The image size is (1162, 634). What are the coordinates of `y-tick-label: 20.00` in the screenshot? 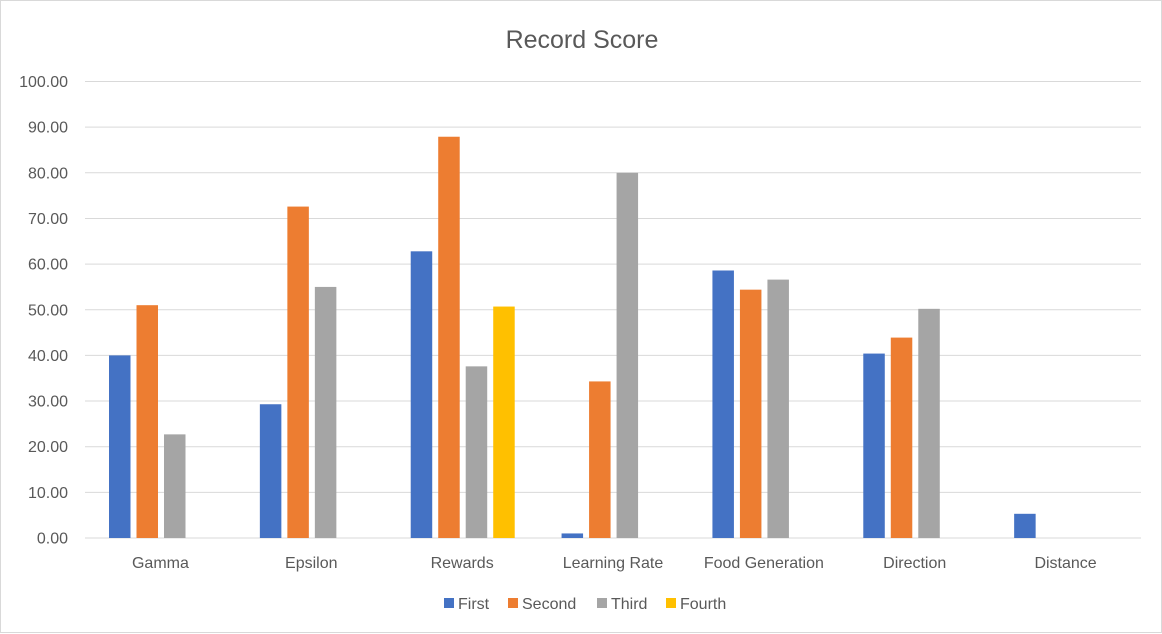 It's located at (48, 447).